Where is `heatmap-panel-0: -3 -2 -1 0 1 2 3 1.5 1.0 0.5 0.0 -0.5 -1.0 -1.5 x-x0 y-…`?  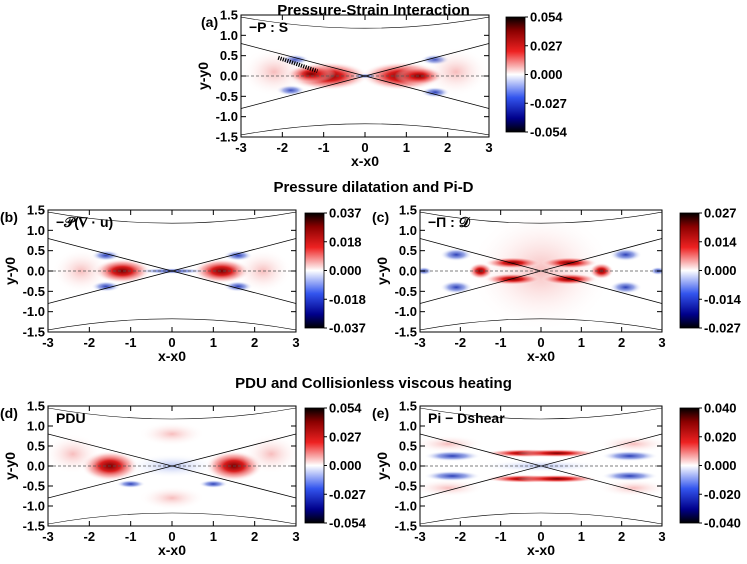 heatmap-panel-0: -3 -2 -1 0 1 2 3 1.5 1.0 0.5 0.0 -0.5 -1.0 -1.5 x-x0 y-… is located at coordinates (381, 89).